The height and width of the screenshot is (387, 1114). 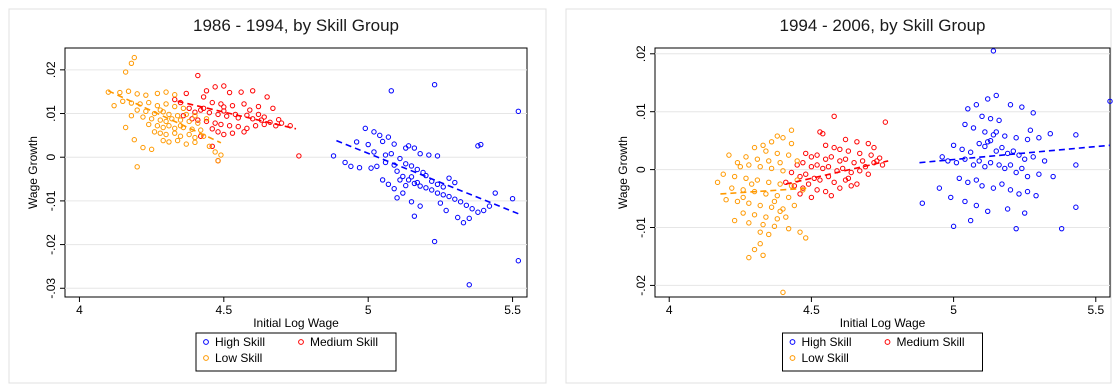 I want to click on x-tick-label: 4, so click(x=669, y=310).